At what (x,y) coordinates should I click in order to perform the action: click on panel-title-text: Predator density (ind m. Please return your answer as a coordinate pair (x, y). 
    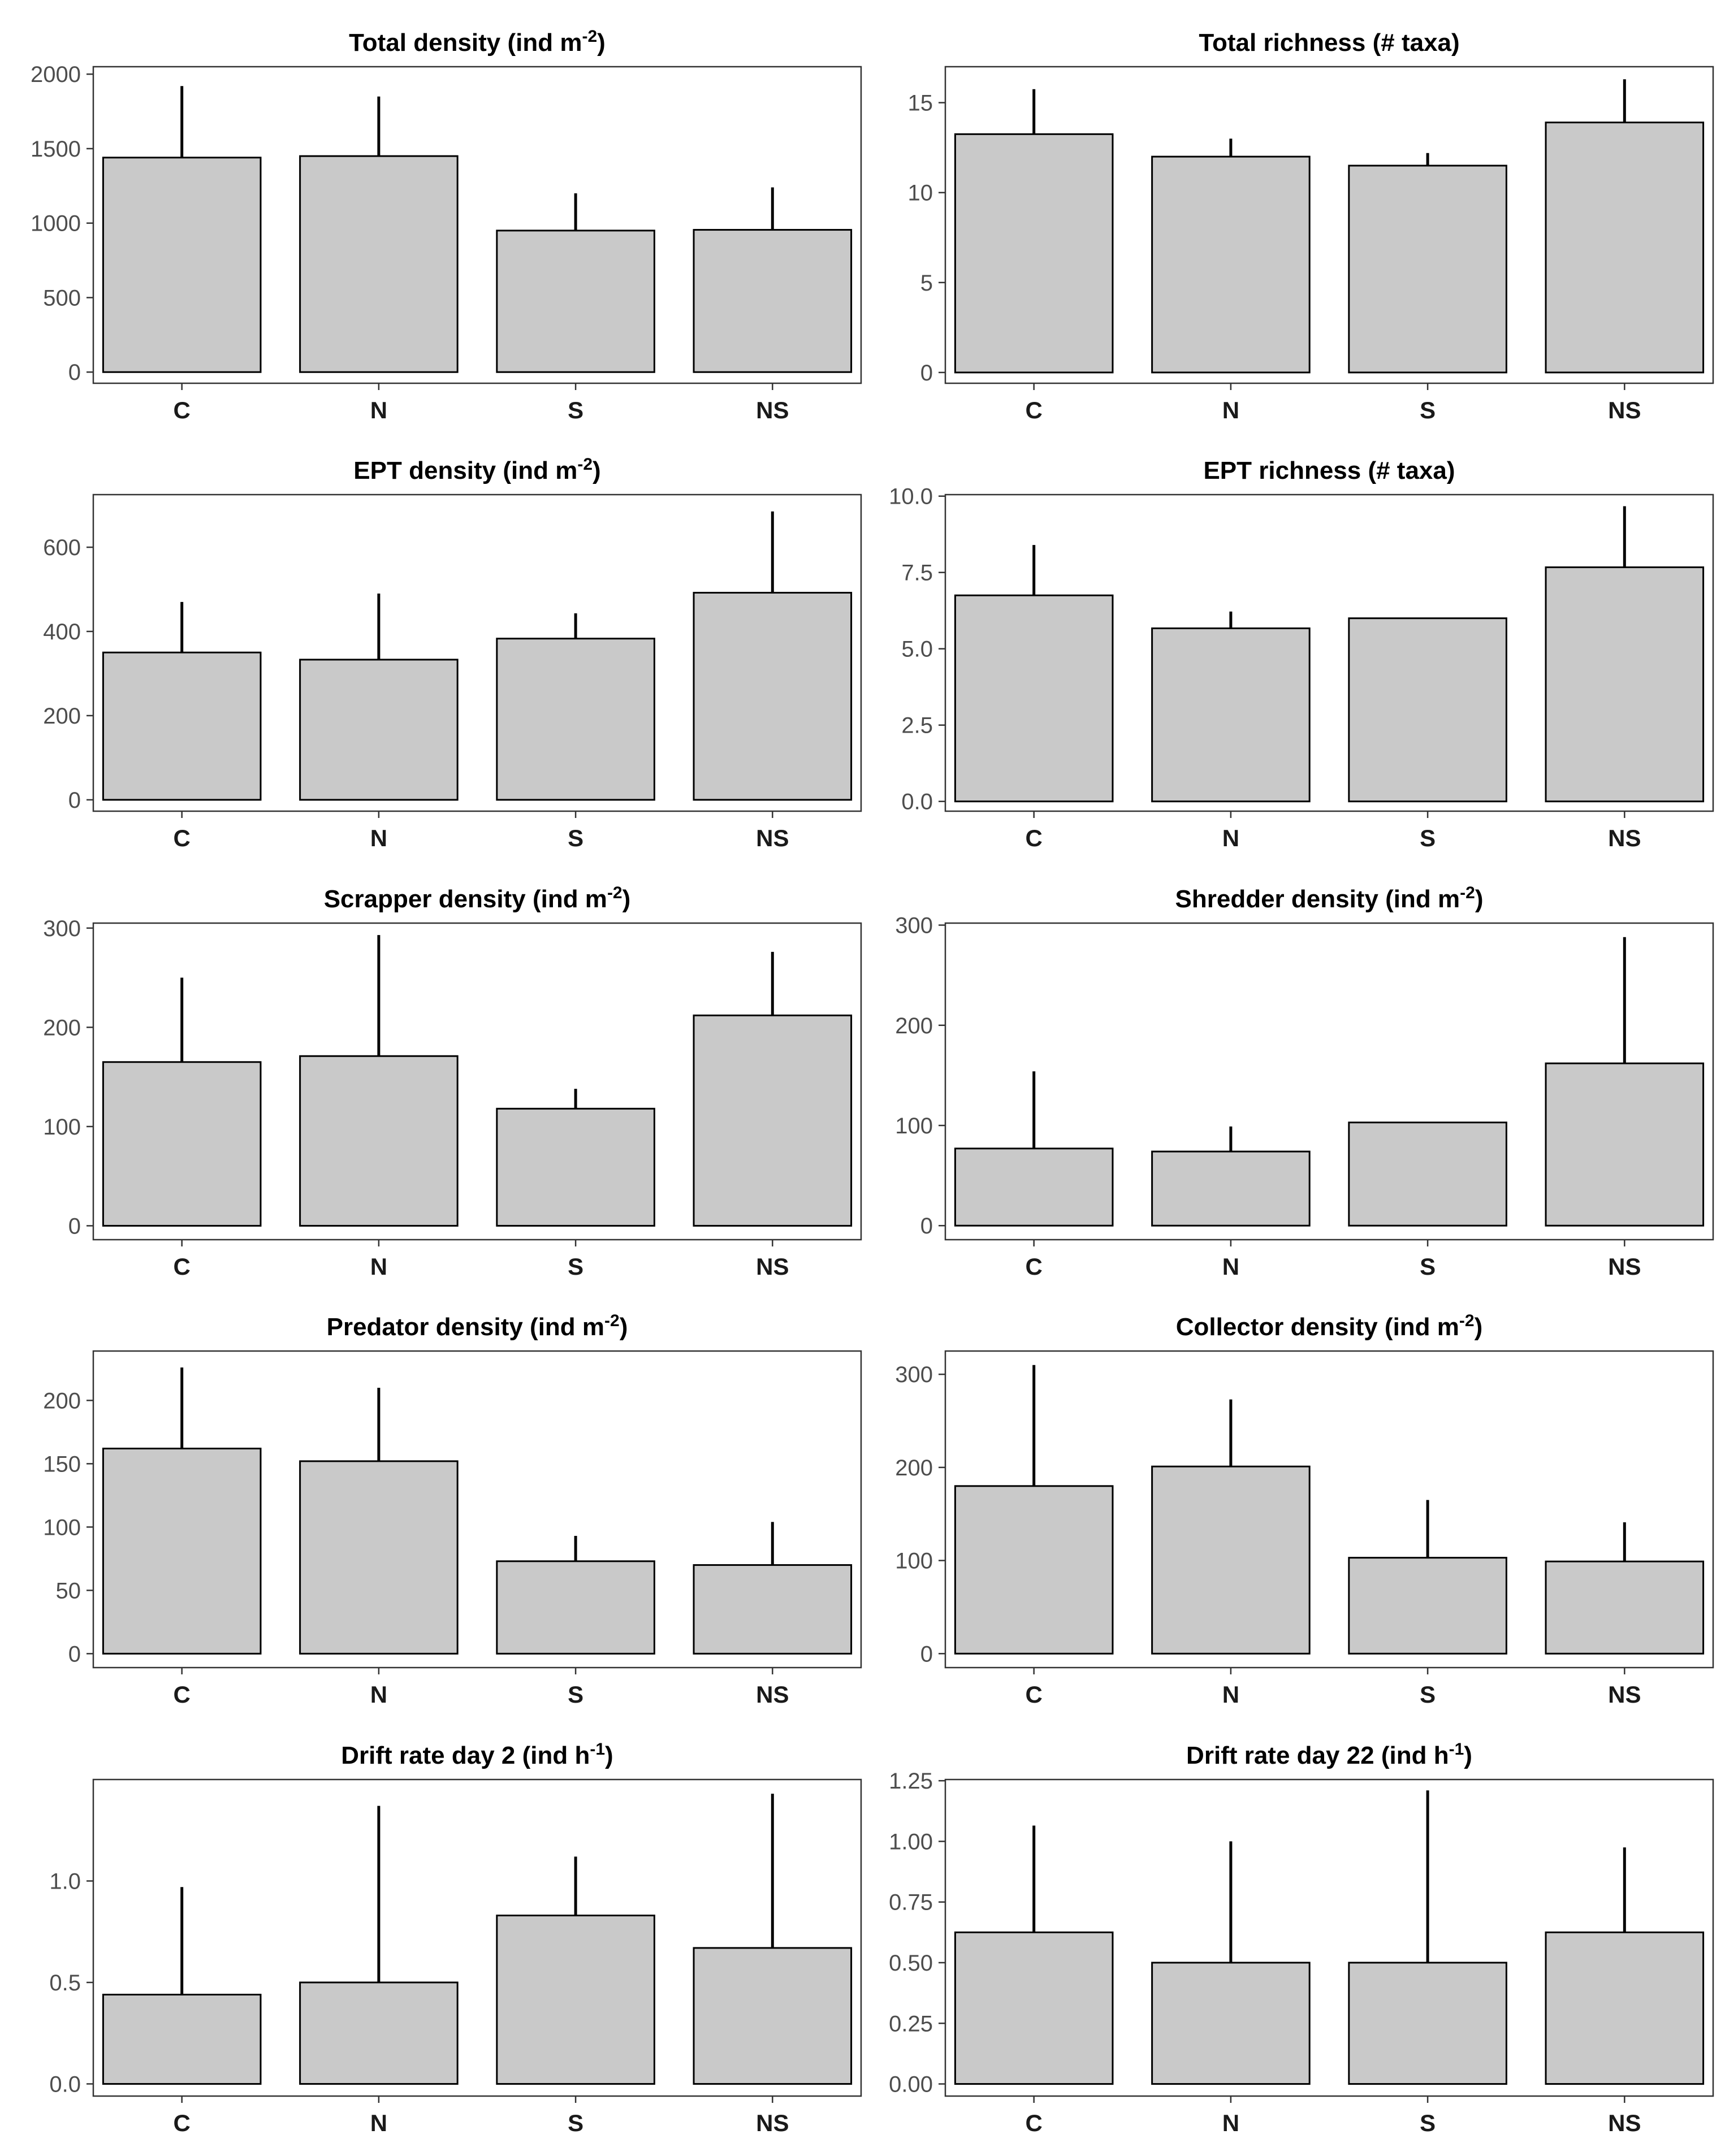
    Looking at the image, I should click on (465, 1327).